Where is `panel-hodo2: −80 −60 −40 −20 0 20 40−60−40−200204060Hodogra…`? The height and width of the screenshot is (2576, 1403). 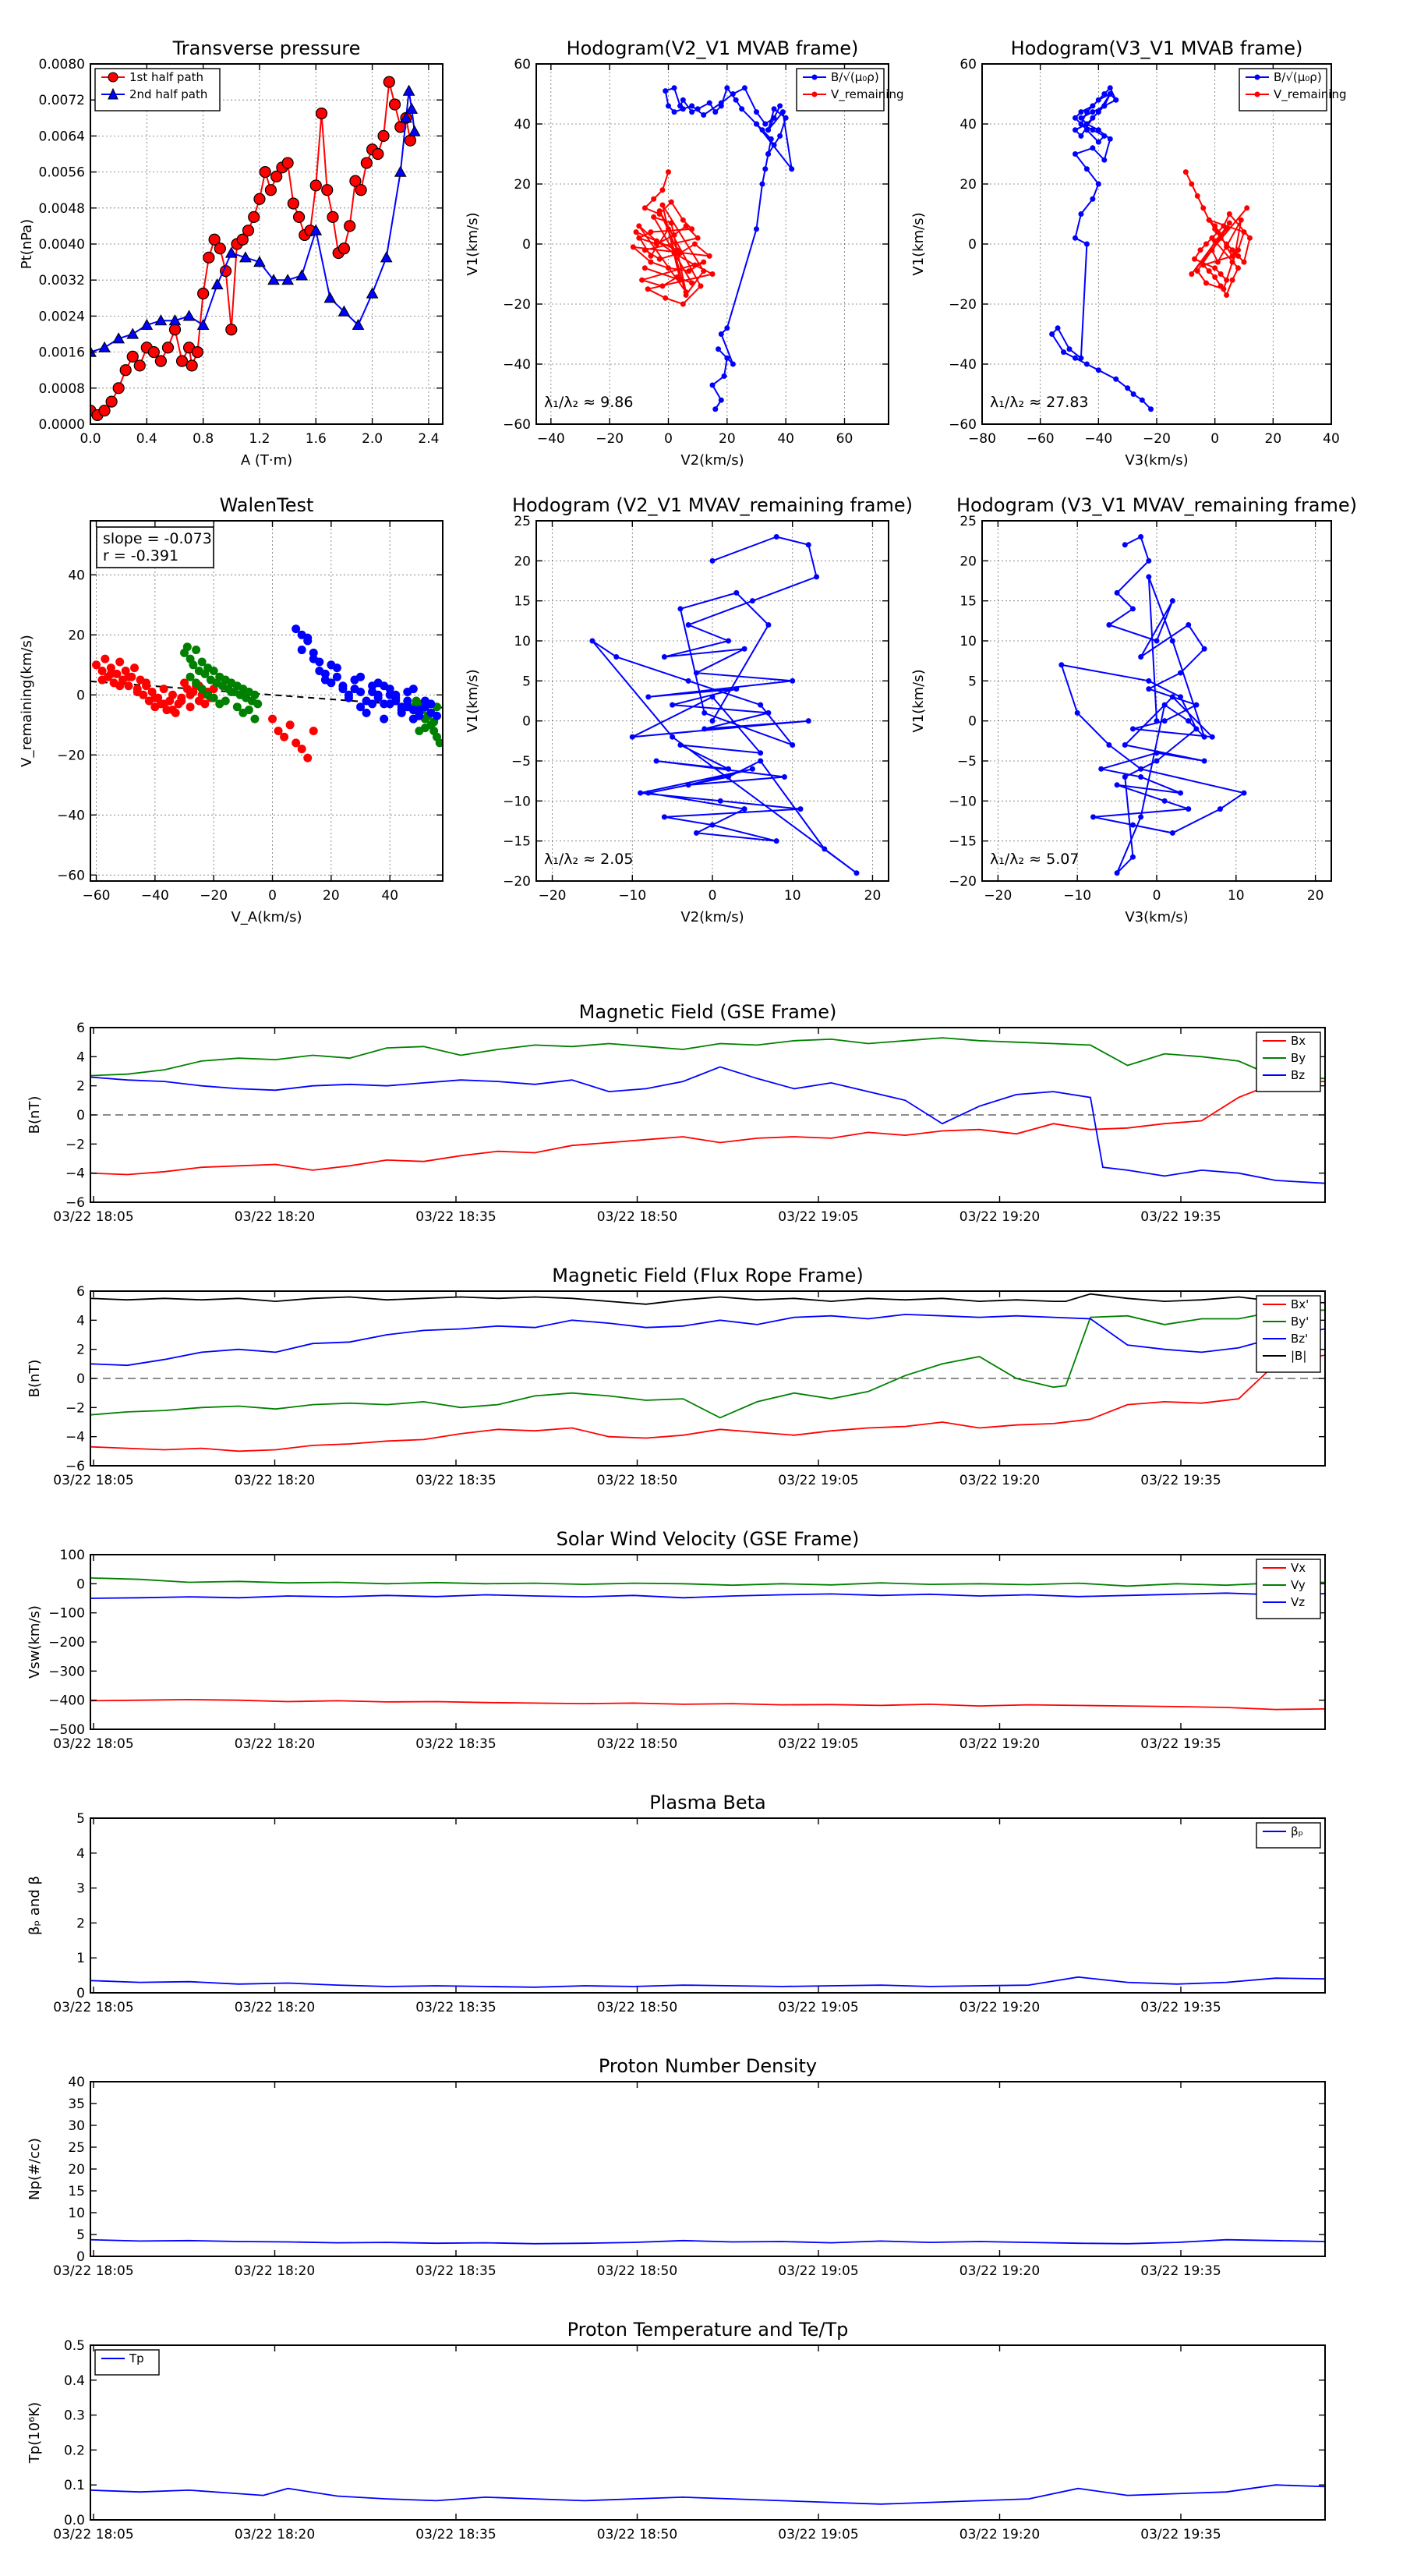
panel-hodo2: −80 −60 −40 −20 0 20 40−60−40−200204060Hodogra… is located at coordinates (1128, 253).